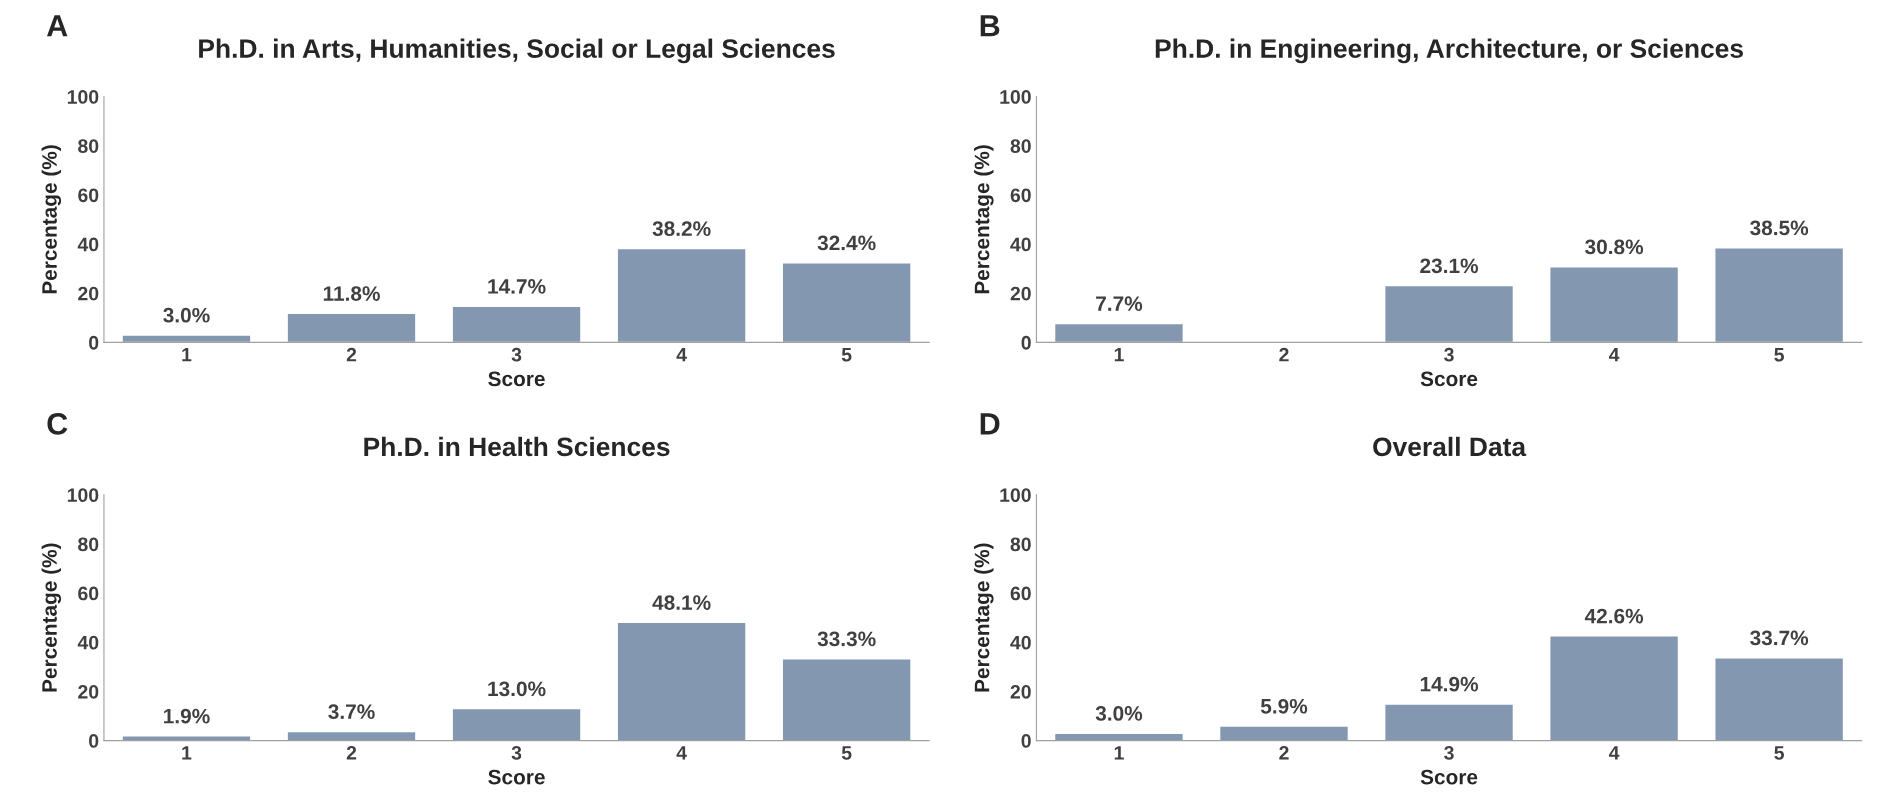 The width and height of the screenshot is (1890, 805). What do you see at coordinates (846, 243) in the screenshot?
I see `data-label: 32.4%` at bounding box center [846, 243].